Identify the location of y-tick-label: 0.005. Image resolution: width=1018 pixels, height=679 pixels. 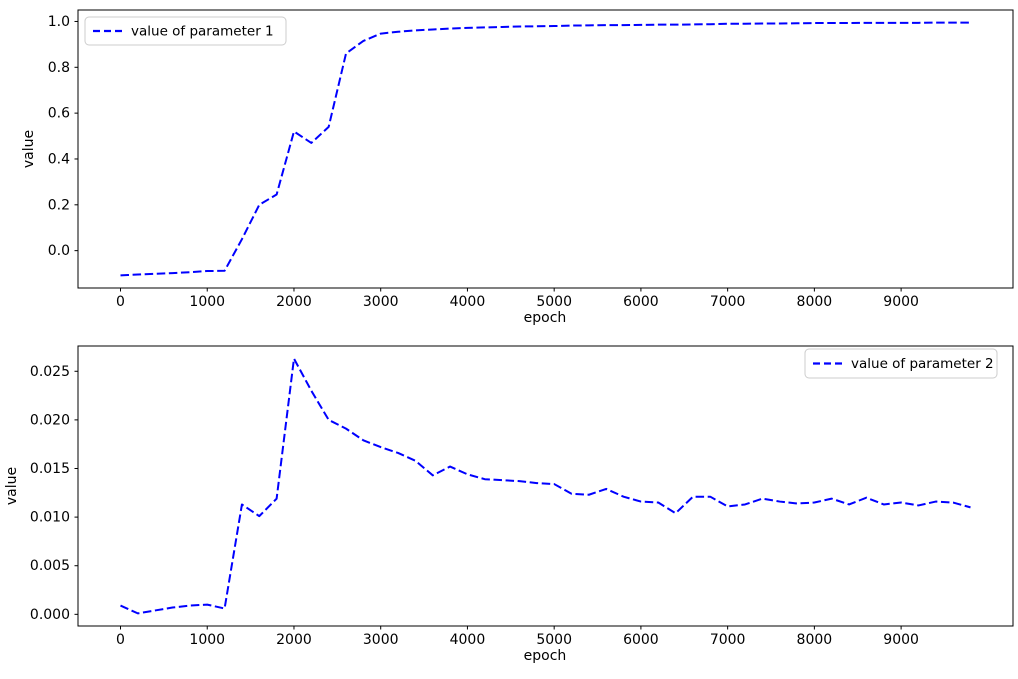
(50, 566).